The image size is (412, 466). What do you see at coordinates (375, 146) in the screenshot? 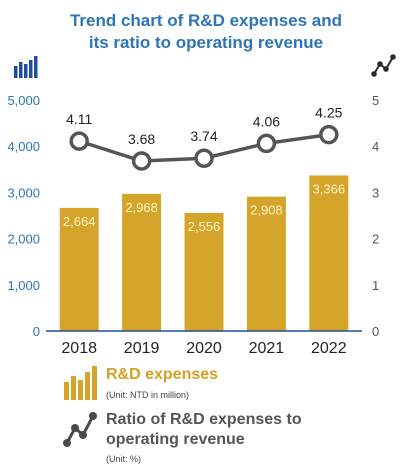
I see `right-axis-tick: 4` at bounding box center [375, 146].